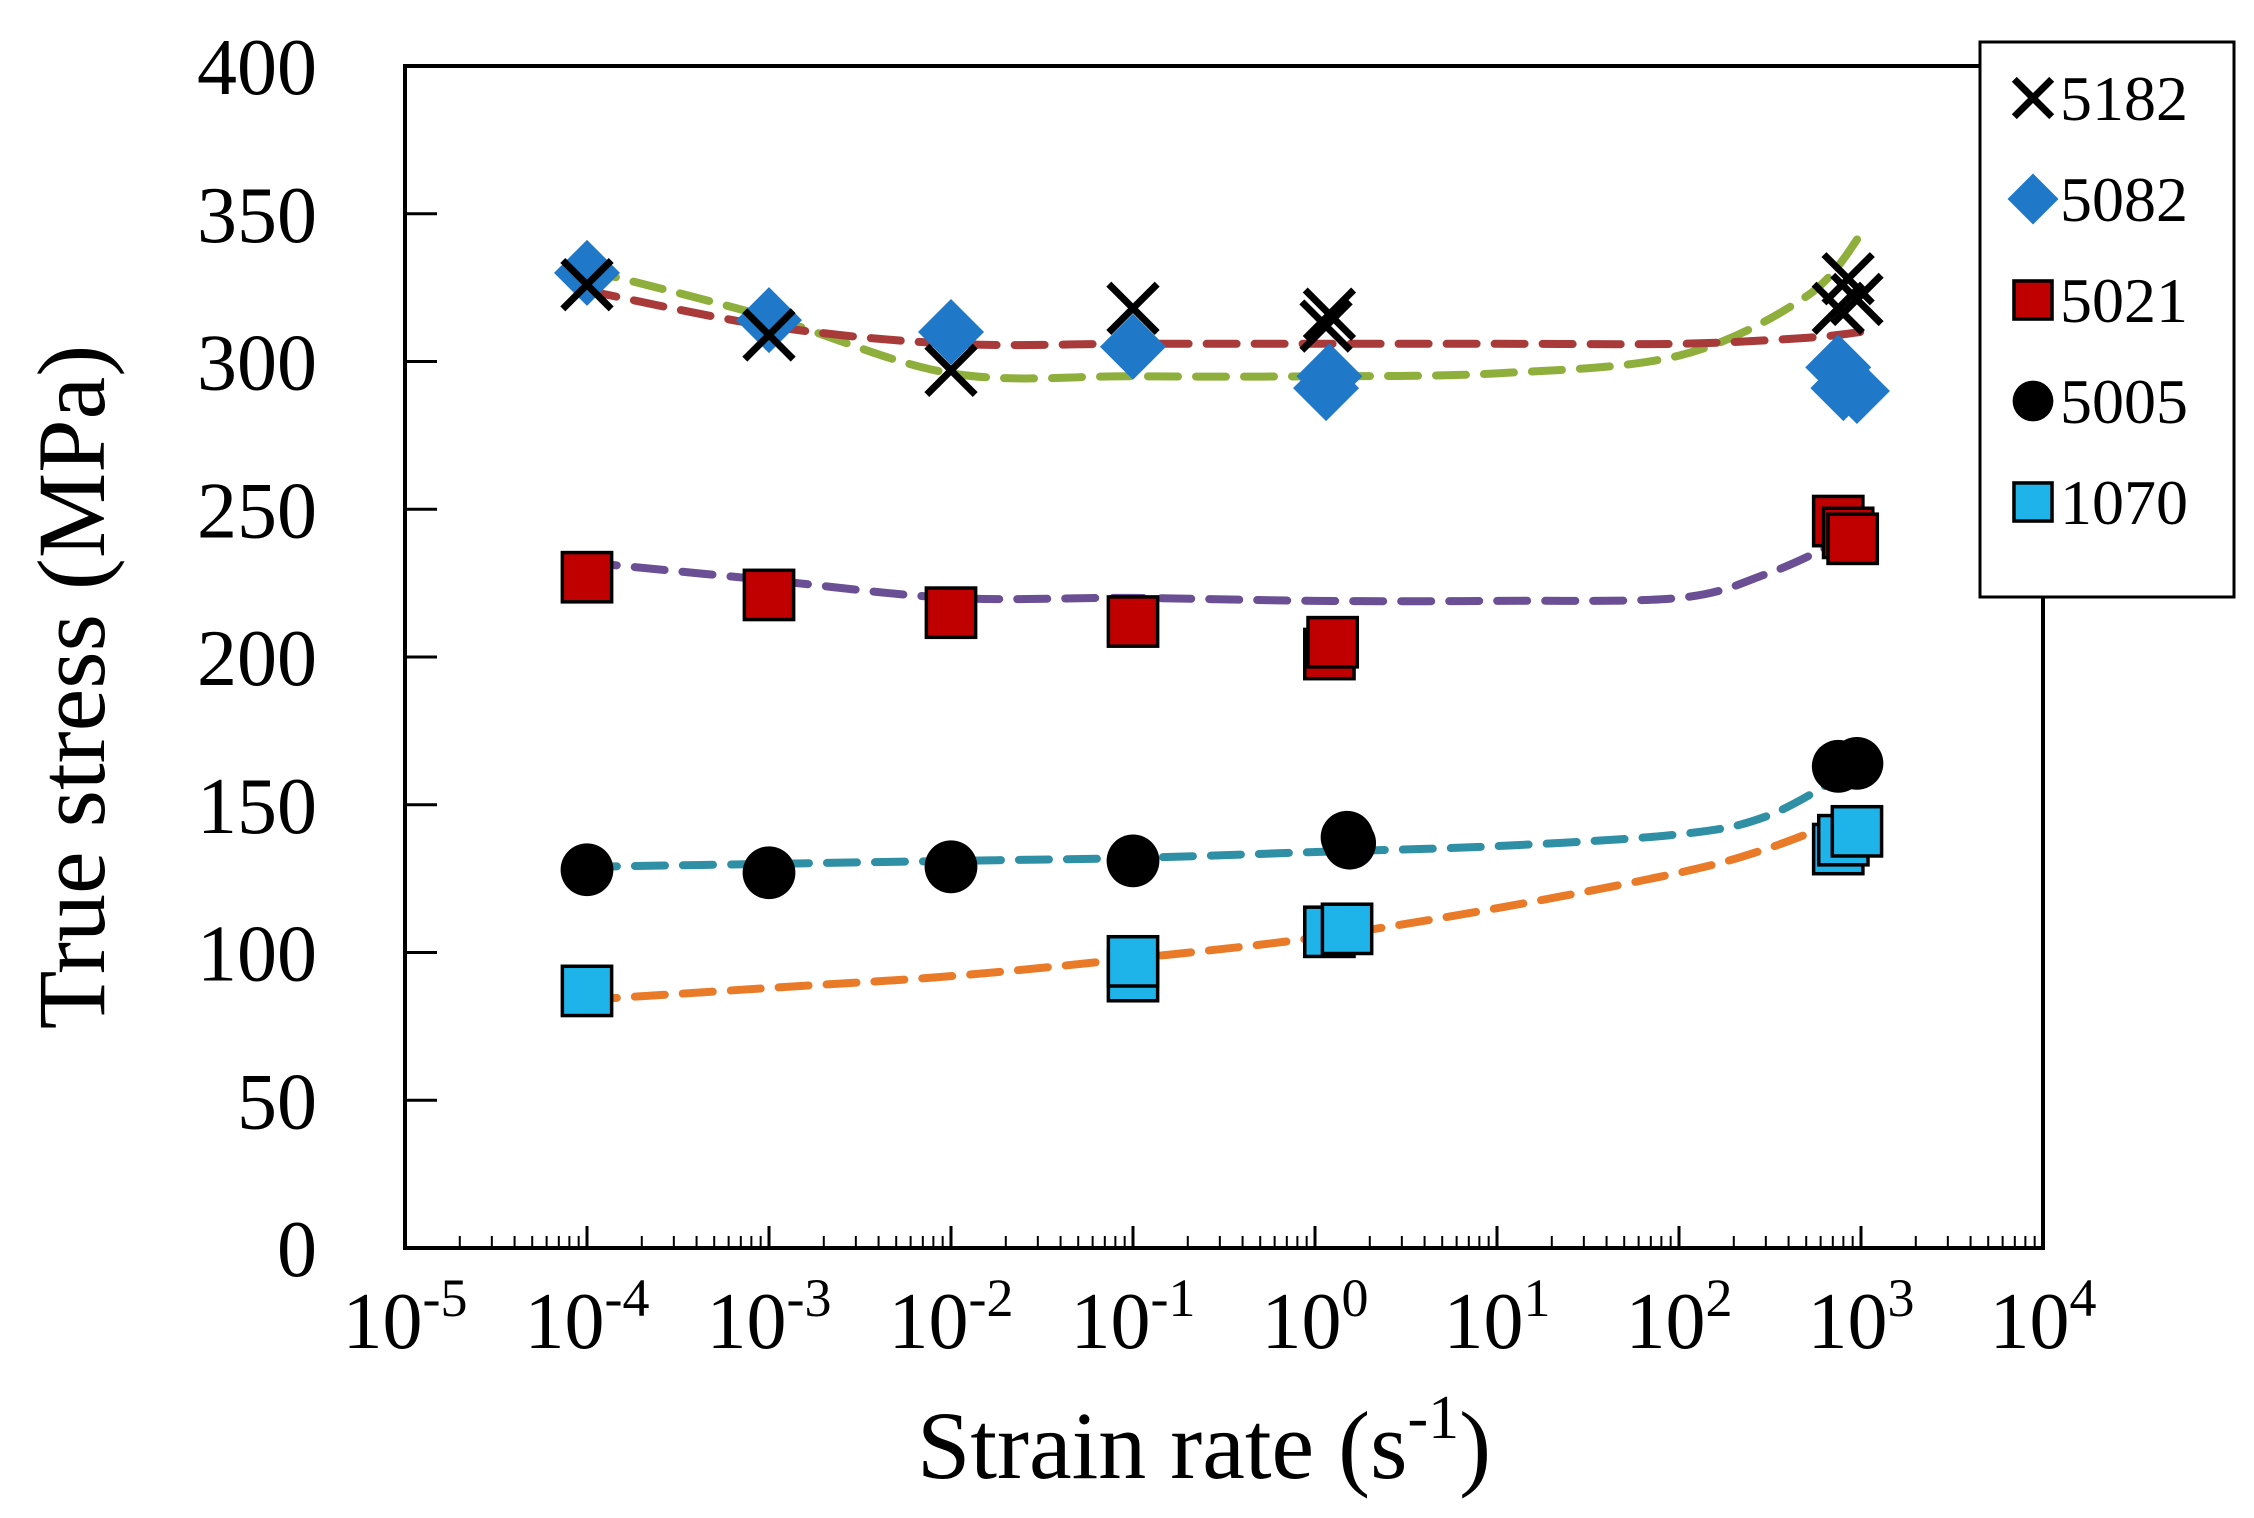 Image resolution: width=2254 pixels, height=1518 pixels. Describe the element at coordinates (257, 511) in the screenshot. I see `y-tick-label: 250` at that location.